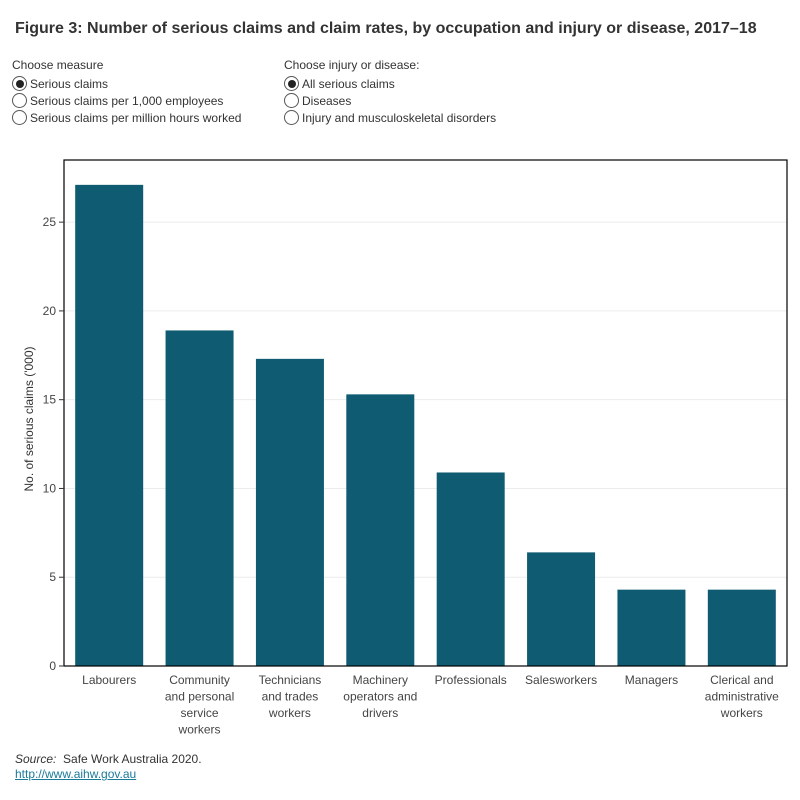  What do you see at coordinates (126, 83) in the screenshot?
I see `measure-option-serious-claims: Serious claims` at bounding box center [126, 83].